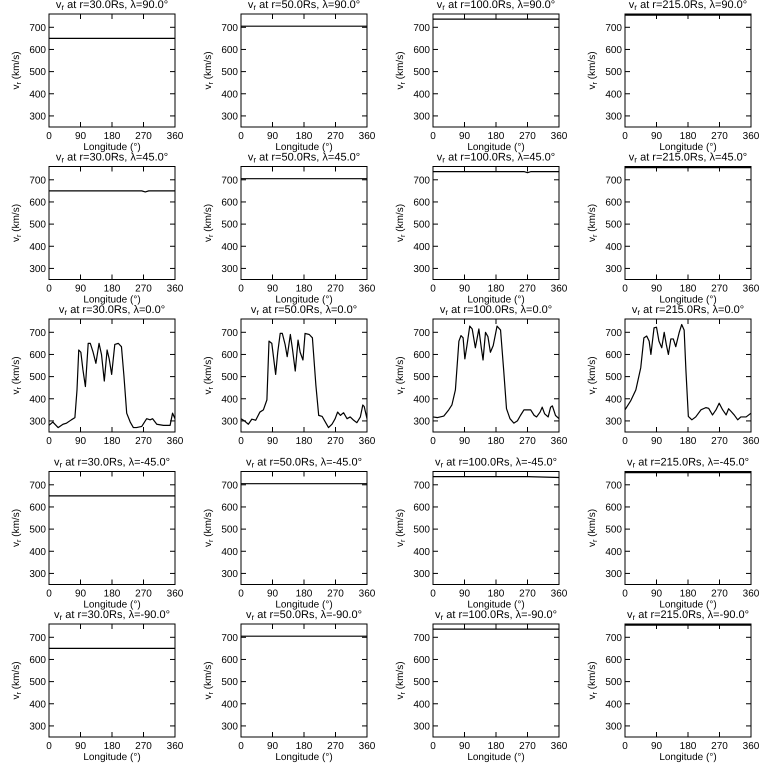 The height and width of the screenshot is (768, 768). I want to click on chart-title: v$_{r}$ at r=50.0Rs, λ=-90.0°, so click(304, 615).